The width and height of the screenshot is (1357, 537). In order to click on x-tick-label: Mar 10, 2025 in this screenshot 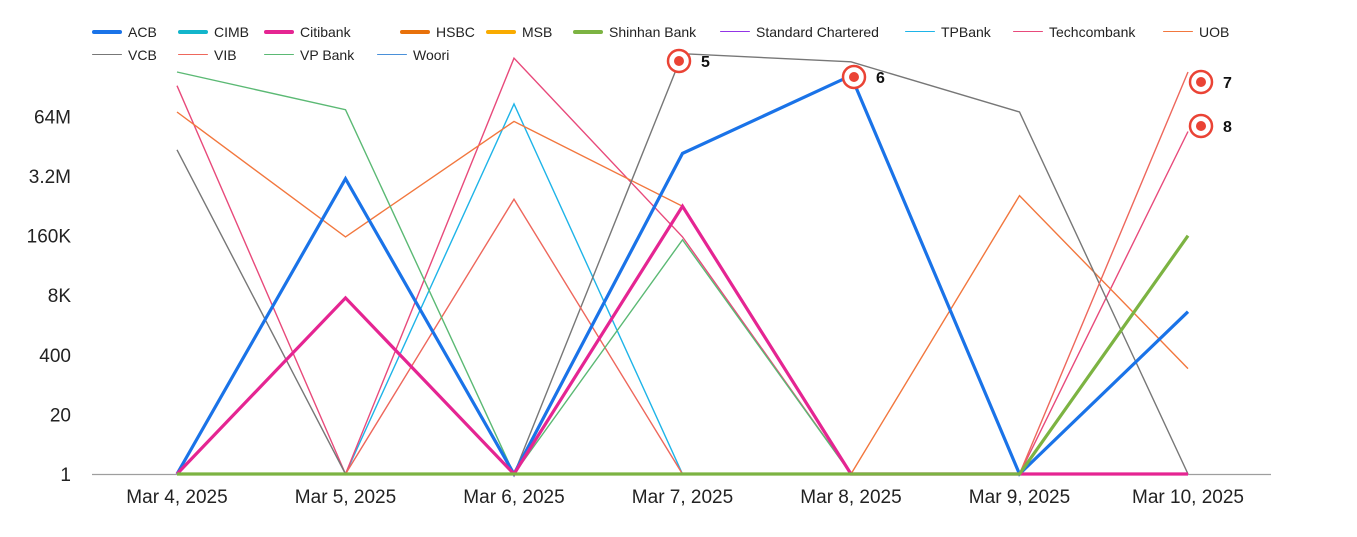, I will do `click(1188, 497)`.